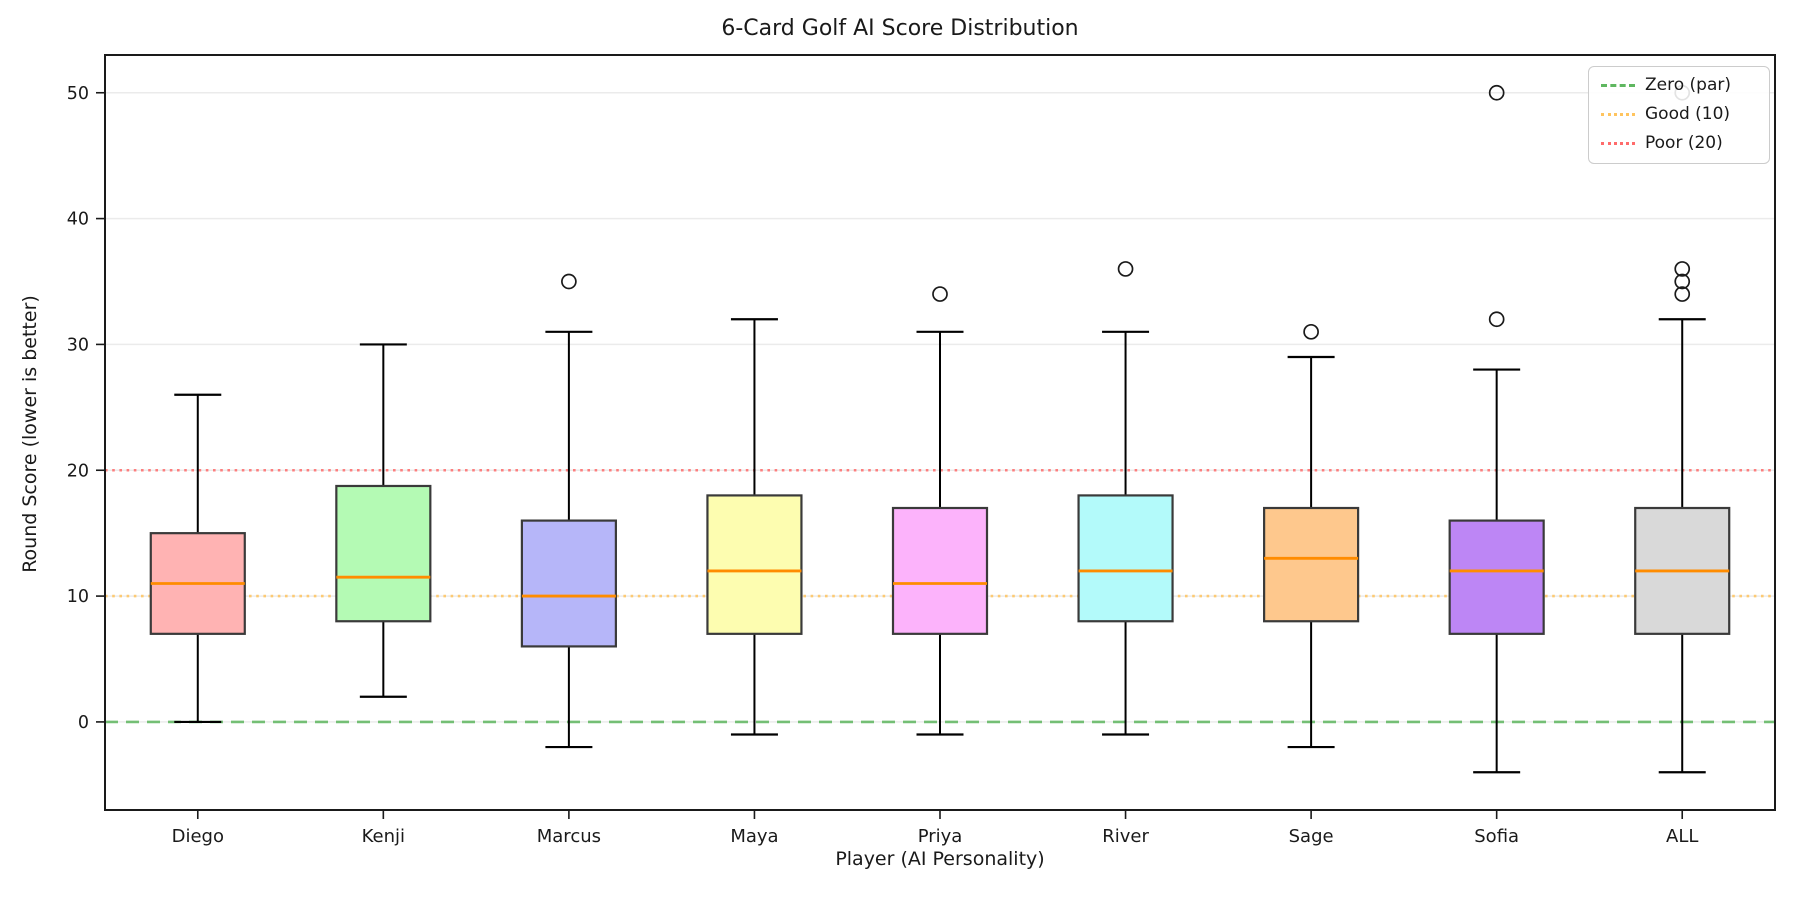 The height and width of the screenshot is (900, 1800). I want to click on y-tick-label-50: 50, so click(78, 94).